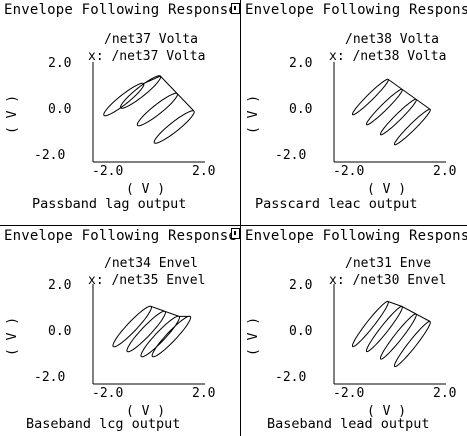 The height and width of the screenshot is (436, 467). Describe the element at coordinates (392, 39) in the screenshot. I see `trace-label-y: /net38 Volta` at that location.